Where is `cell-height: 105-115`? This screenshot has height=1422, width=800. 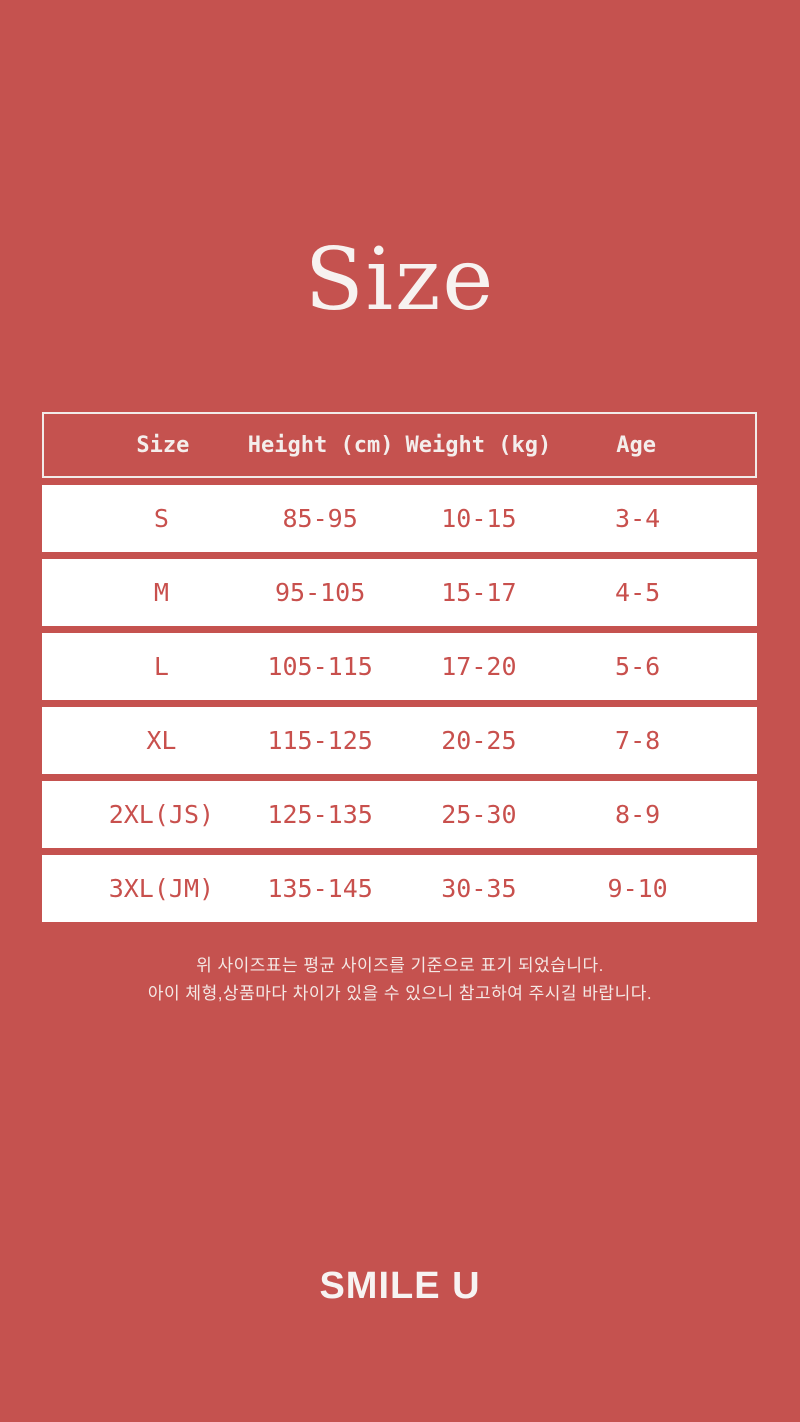
cell-height: 105-115 is located at coordinates (320, 666).